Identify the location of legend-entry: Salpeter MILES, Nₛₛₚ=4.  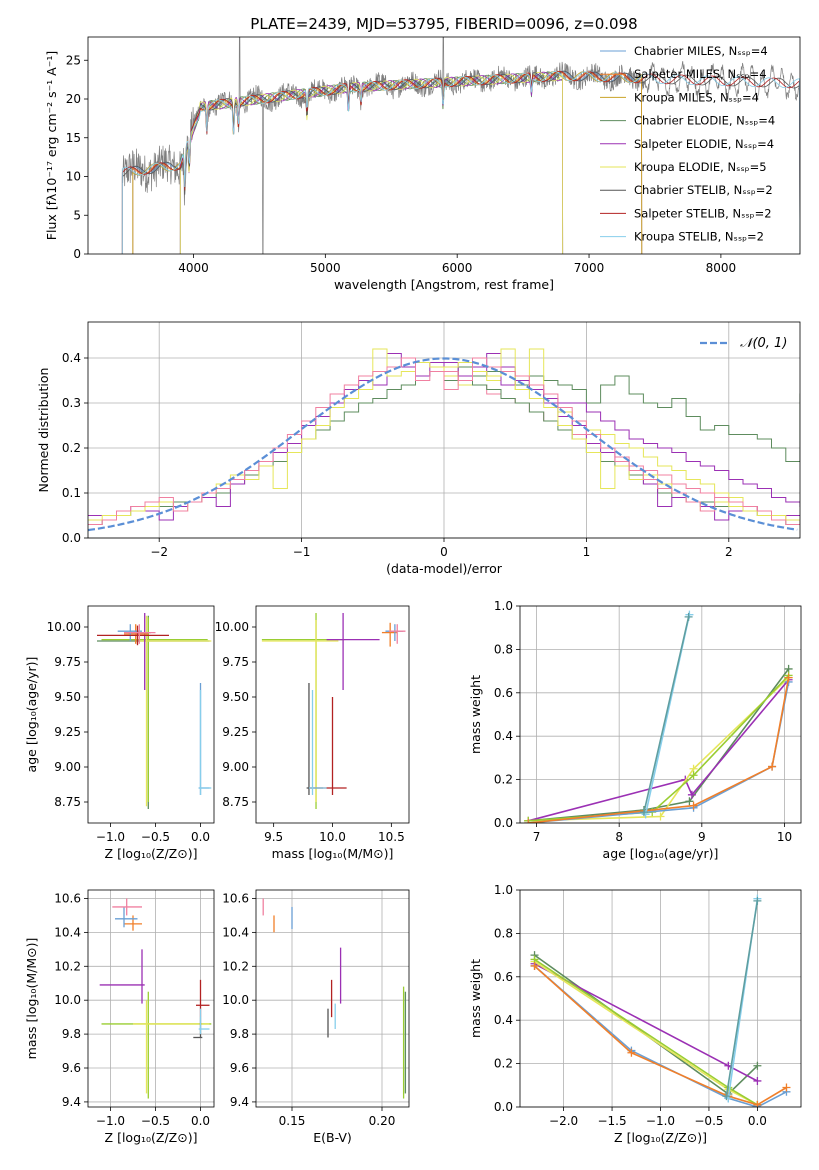
(700, 74).